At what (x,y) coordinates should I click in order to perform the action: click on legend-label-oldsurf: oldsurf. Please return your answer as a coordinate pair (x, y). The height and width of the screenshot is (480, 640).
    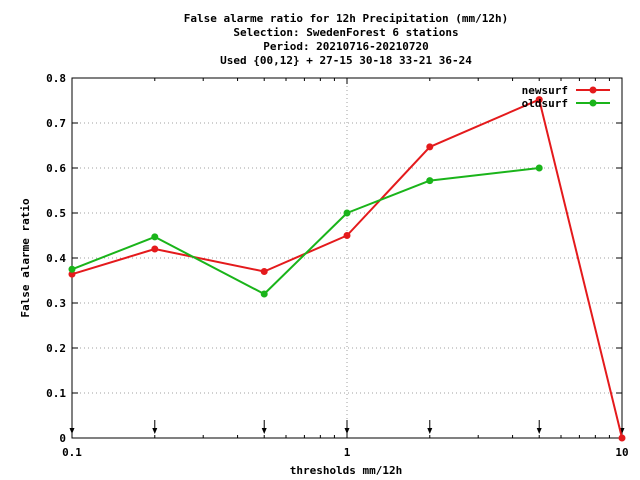
    Looking at the image, I should click on (545, 103).